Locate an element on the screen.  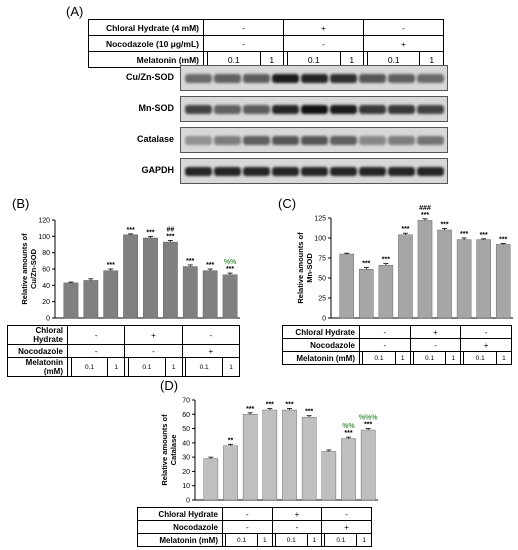
y-tick-label: 60 is located at coordinates (186, 415).